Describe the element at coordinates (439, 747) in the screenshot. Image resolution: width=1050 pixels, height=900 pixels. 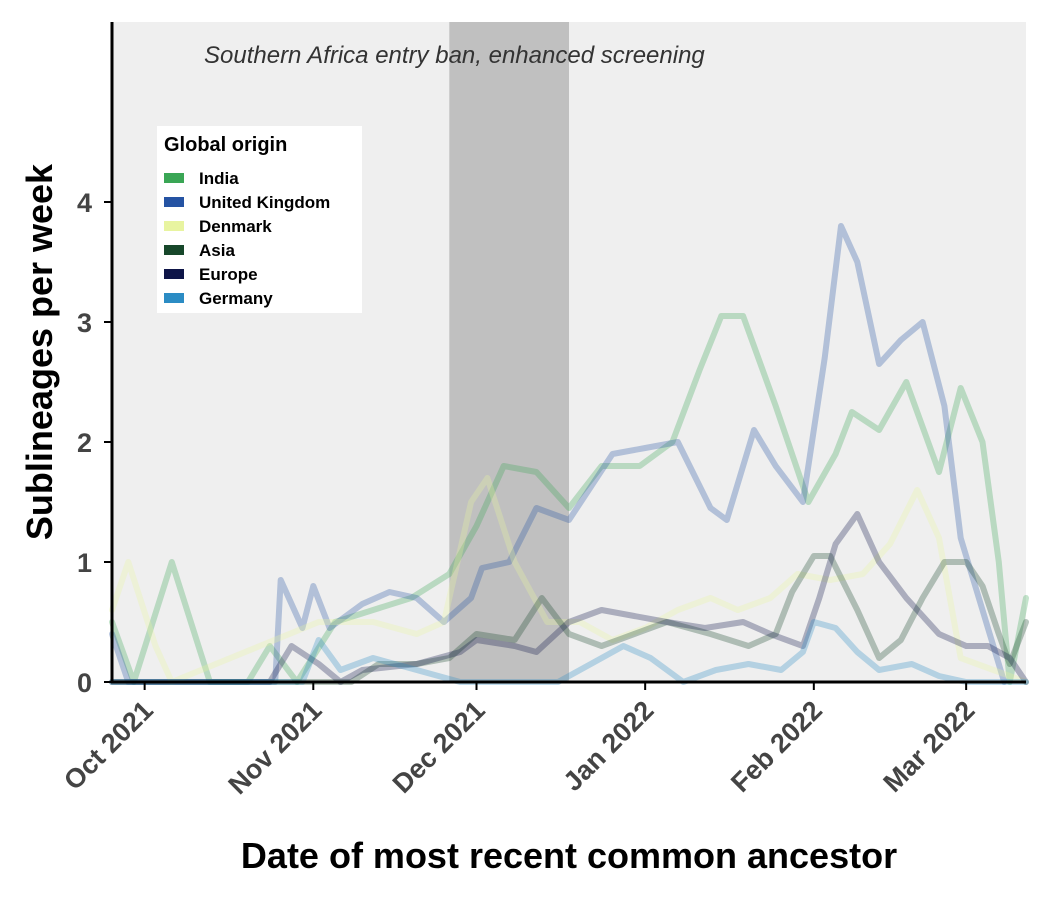
I see `x-tick-label: Dec 2021` at that location.